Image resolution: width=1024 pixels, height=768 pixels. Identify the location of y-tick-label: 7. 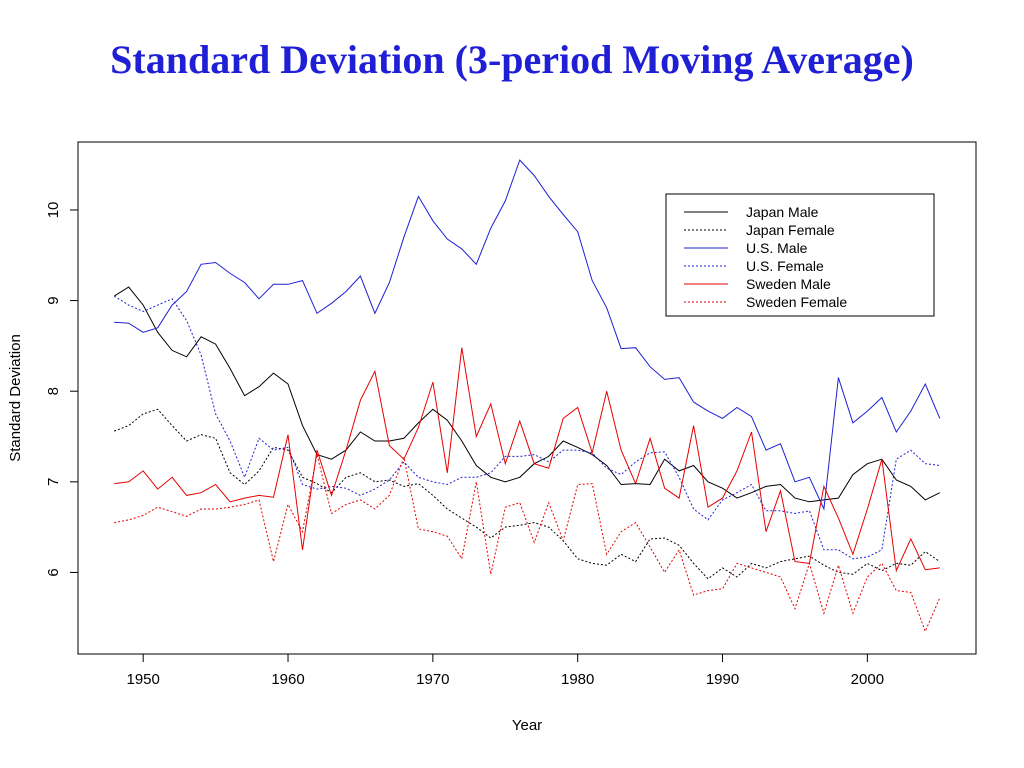
(53, 482).